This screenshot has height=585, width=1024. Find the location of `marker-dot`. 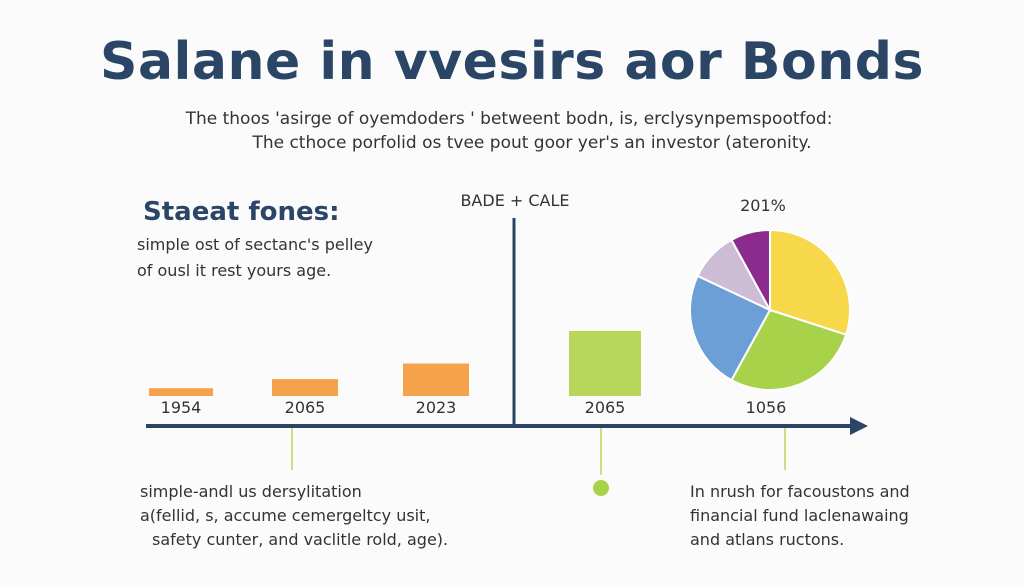

marker-dot is located at coordinates (601, 488).